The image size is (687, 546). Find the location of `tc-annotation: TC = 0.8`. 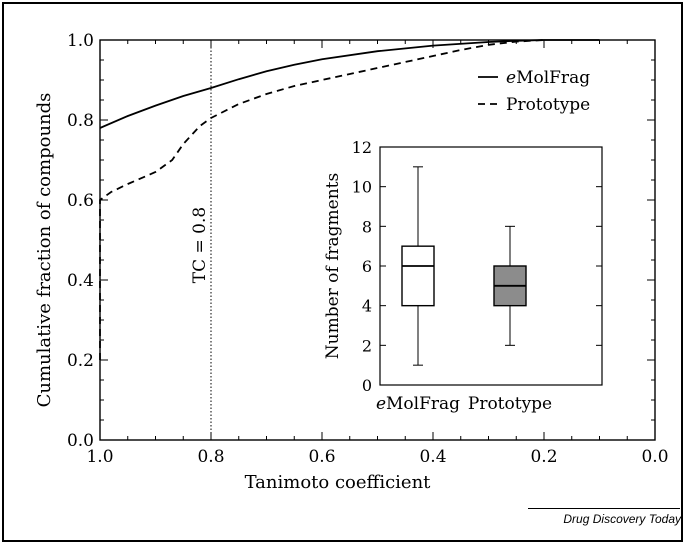

tc-annotation: TC = 0.8 is located at coordinates (200, 245).